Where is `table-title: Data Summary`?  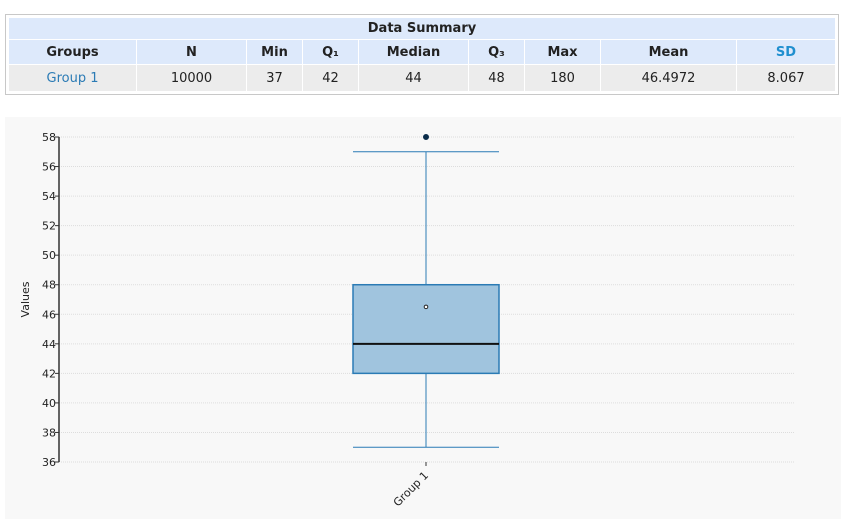
table-title: Data Summary is located at coordinates (422, 28).